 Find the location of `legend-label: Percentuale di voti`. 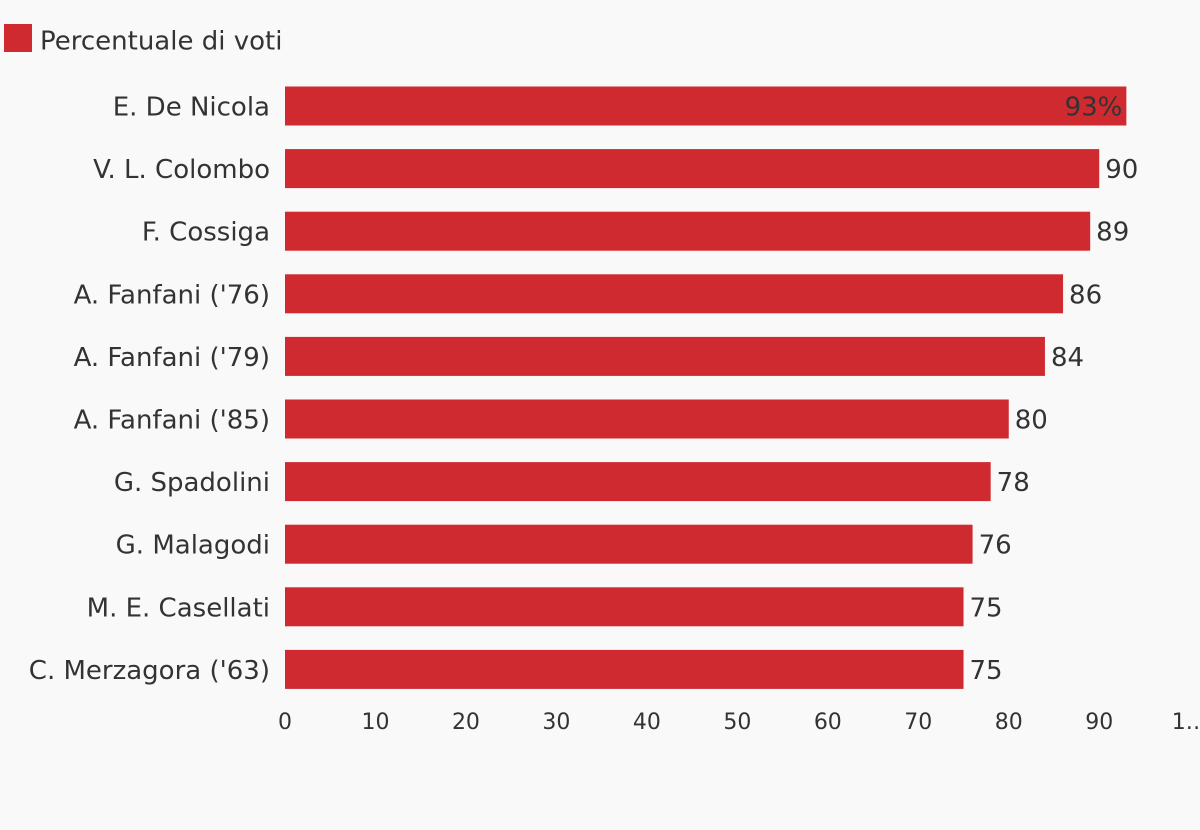

legend-label: Percentuale di voti is located at coordinates (161, 42).